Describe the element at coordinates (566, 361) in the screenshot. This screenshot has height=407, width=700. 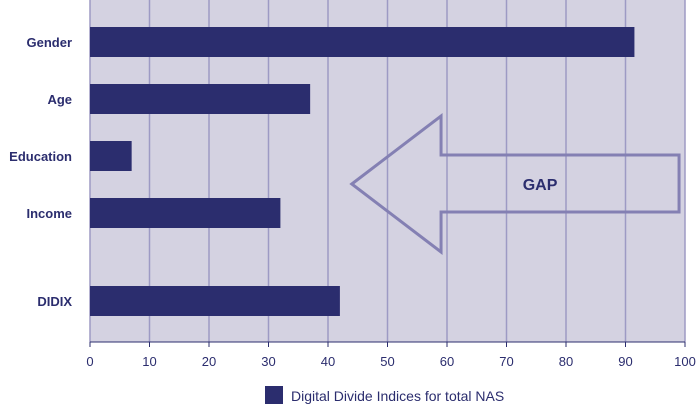
I see `x-tick-label-80: 80` at that location.